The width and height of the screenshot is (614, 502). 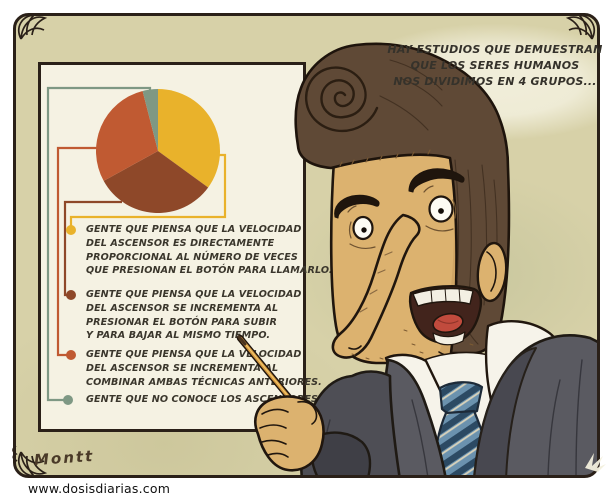 I want to click on speech-line: HAY ESTUDIOS QUE DEMUESTRAN, so click(x=495, y=49).